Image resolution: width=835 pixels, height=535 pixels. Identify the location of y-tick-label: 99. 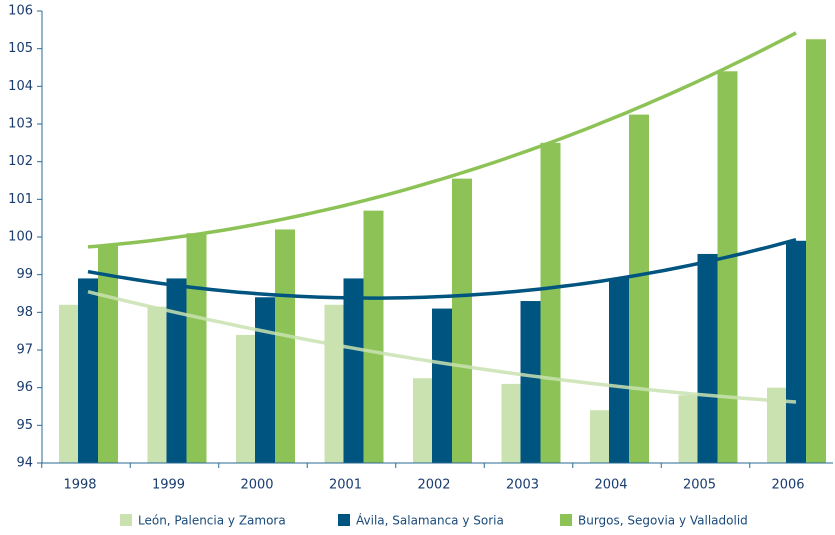
(24, 274).